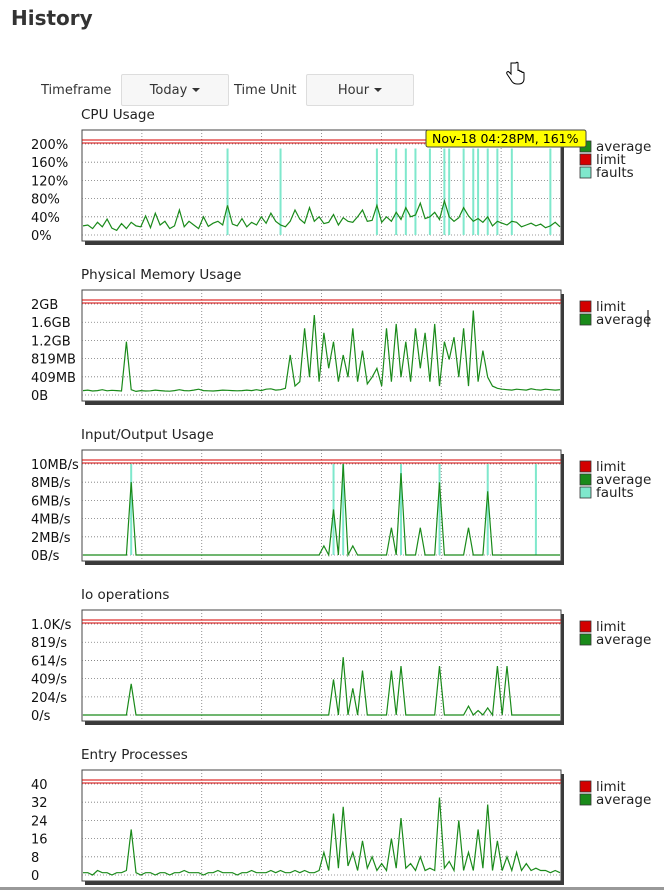 The height and width of the screenshot is (890, 664). What do you see at coordinates (39, 785) in the screenshot?
I see `y-tick-label: 40` at bounding box center [39, 785].